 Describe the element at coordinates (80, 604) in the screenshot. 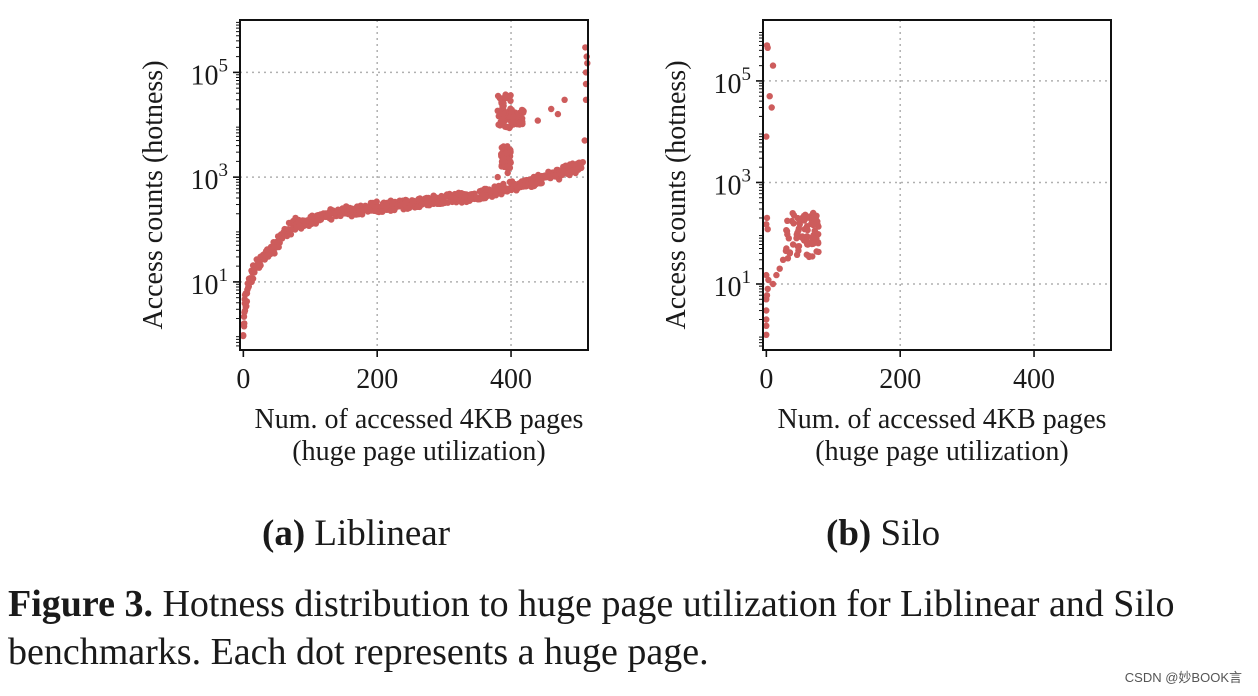

I see `figure-caption-label: Figure 3.` at that location.